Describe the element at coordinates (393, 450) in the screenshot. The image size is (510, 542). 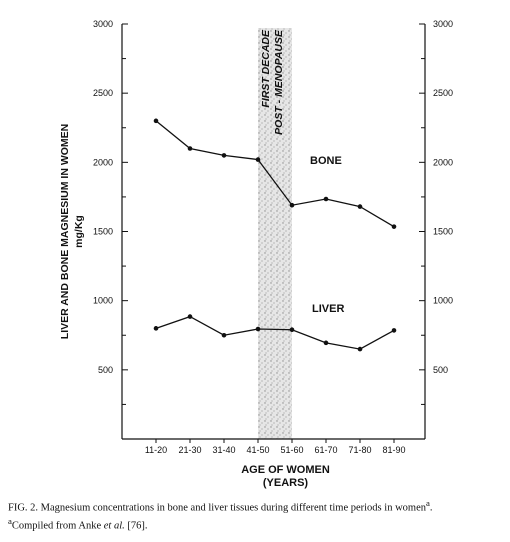
I see `x-tick-label: 81-90` at that location.